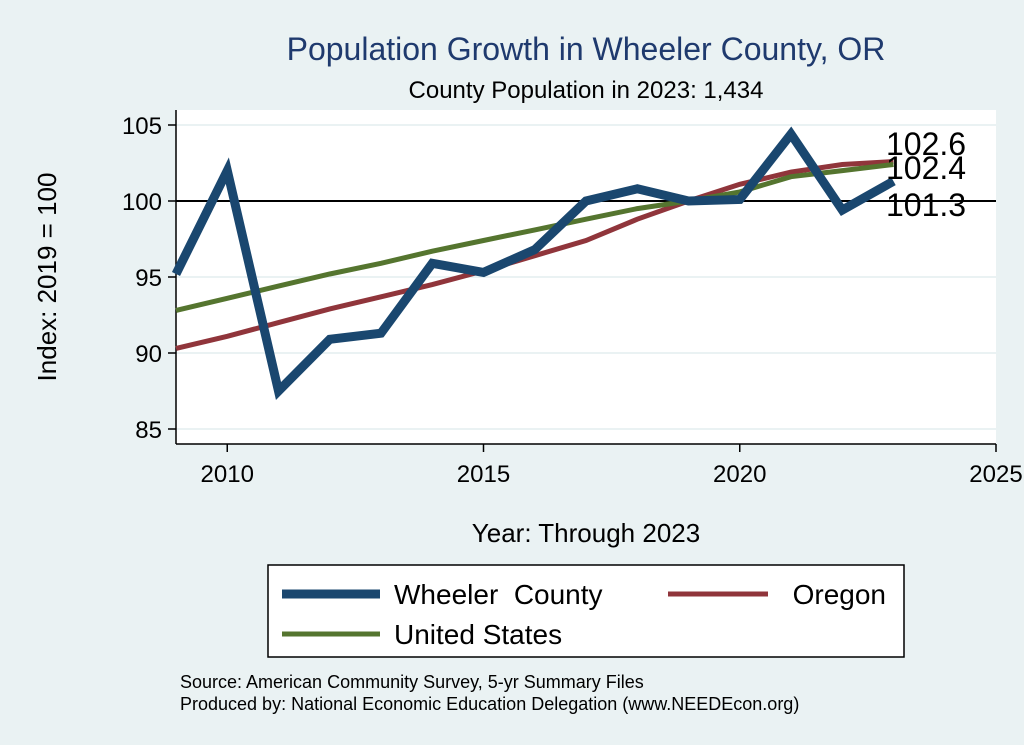  Describe the element at coordinates (227, 474) in the screenshot. I see `x-tick-label-2010: 2010` at that location.